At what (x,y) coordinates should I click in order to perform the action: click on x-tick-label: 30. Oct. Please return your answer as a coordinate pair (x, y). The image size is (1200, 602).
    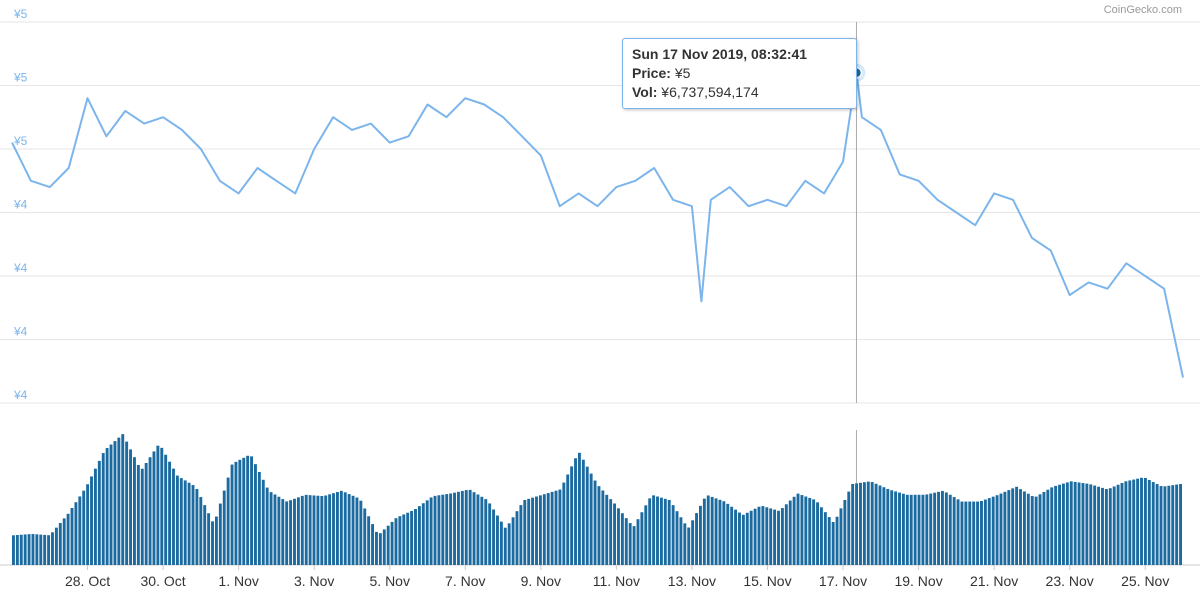
    Looking at the image, I should click on (163, 581).